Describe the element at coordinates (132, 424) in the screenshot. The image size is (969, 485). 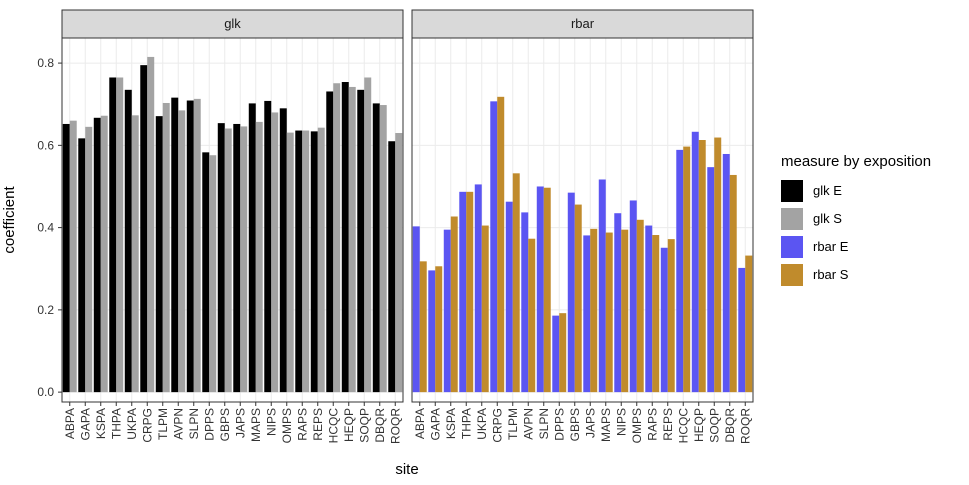
I see `x-tick-label: UKPA` at that location.